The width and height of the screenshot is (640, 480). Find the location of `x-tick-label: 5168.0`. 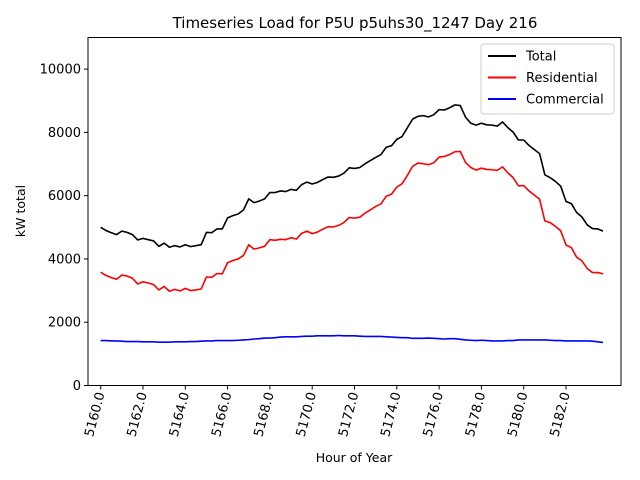

x-tick-label: 5168.0 is located at coordinates (264, 415).